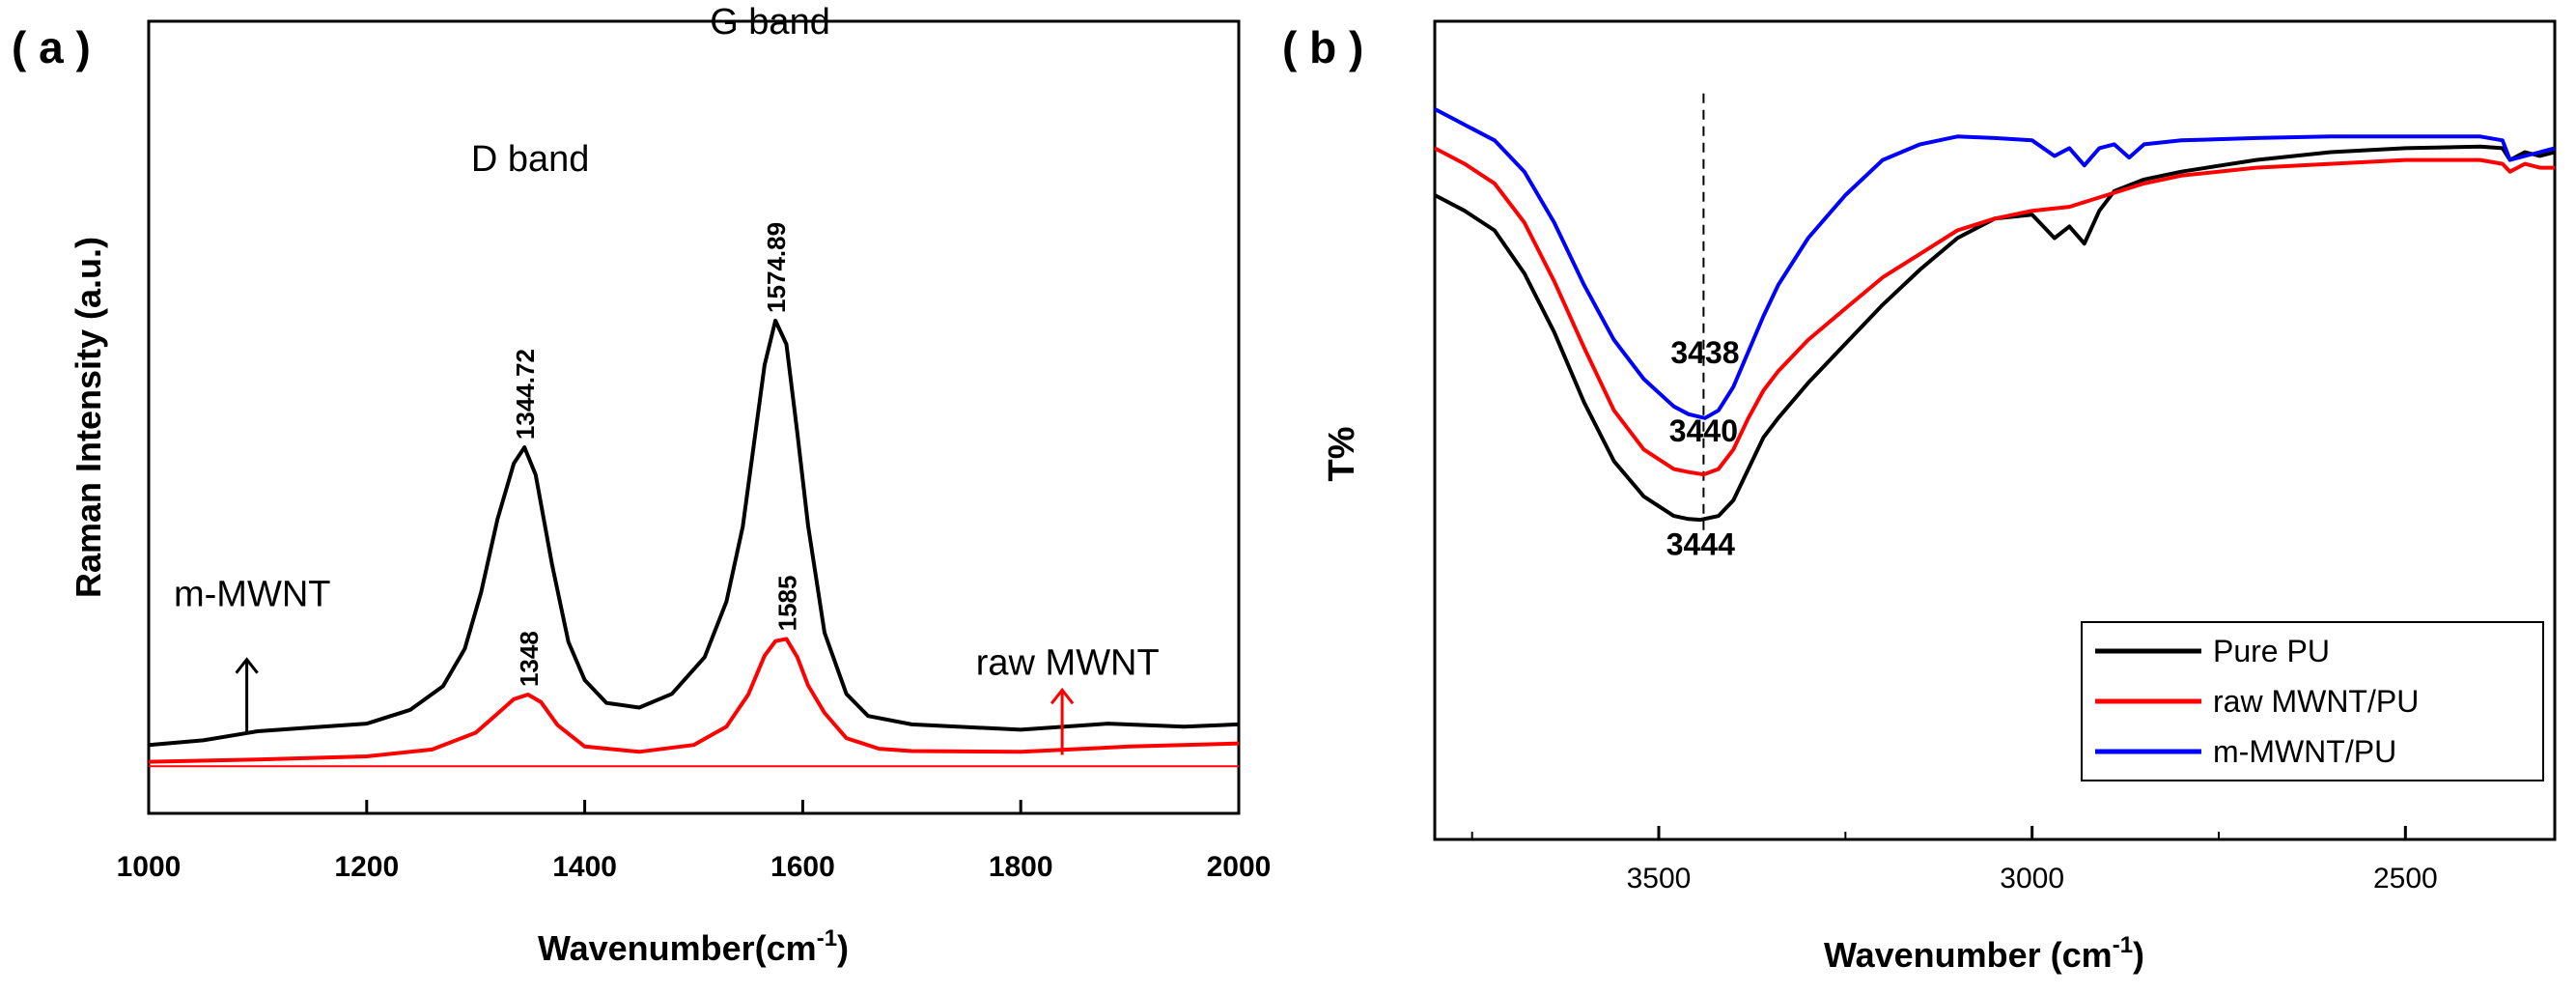 Image resolution: width=2576 pixels, height=994 pixels. What do you see at coordinates (584, 867) in the screenshot?
I see `panel-a-x-tick-label: 1400` at bounding box center [584, 867].